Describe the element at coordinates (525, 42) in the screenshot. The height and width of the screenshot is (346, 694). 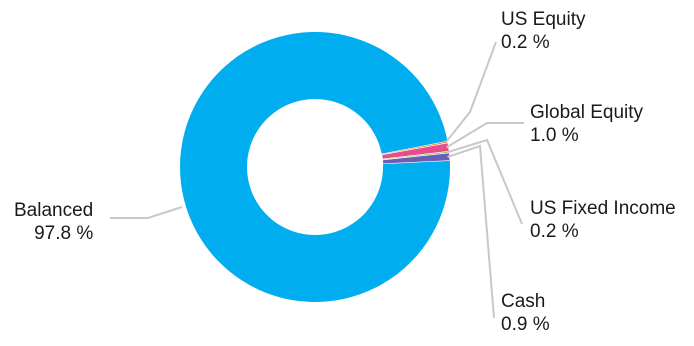
I see `label-us-equity-value: 0.2 %` at that location.